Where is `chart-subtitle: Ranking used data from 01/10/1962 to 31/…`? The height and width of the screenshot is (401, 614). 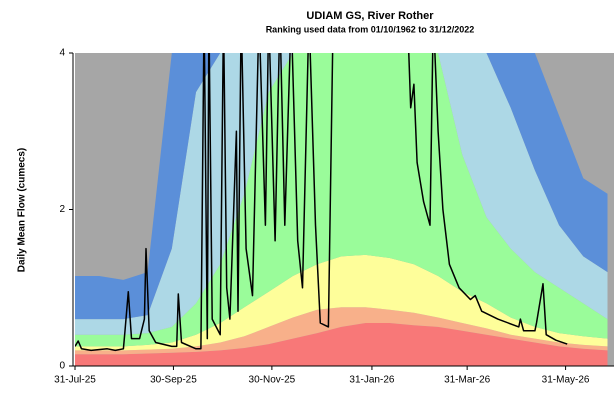
chart-subtitle: Ranking used data from 01/10/1962 to 31/… is located at coordinates (370, 29).